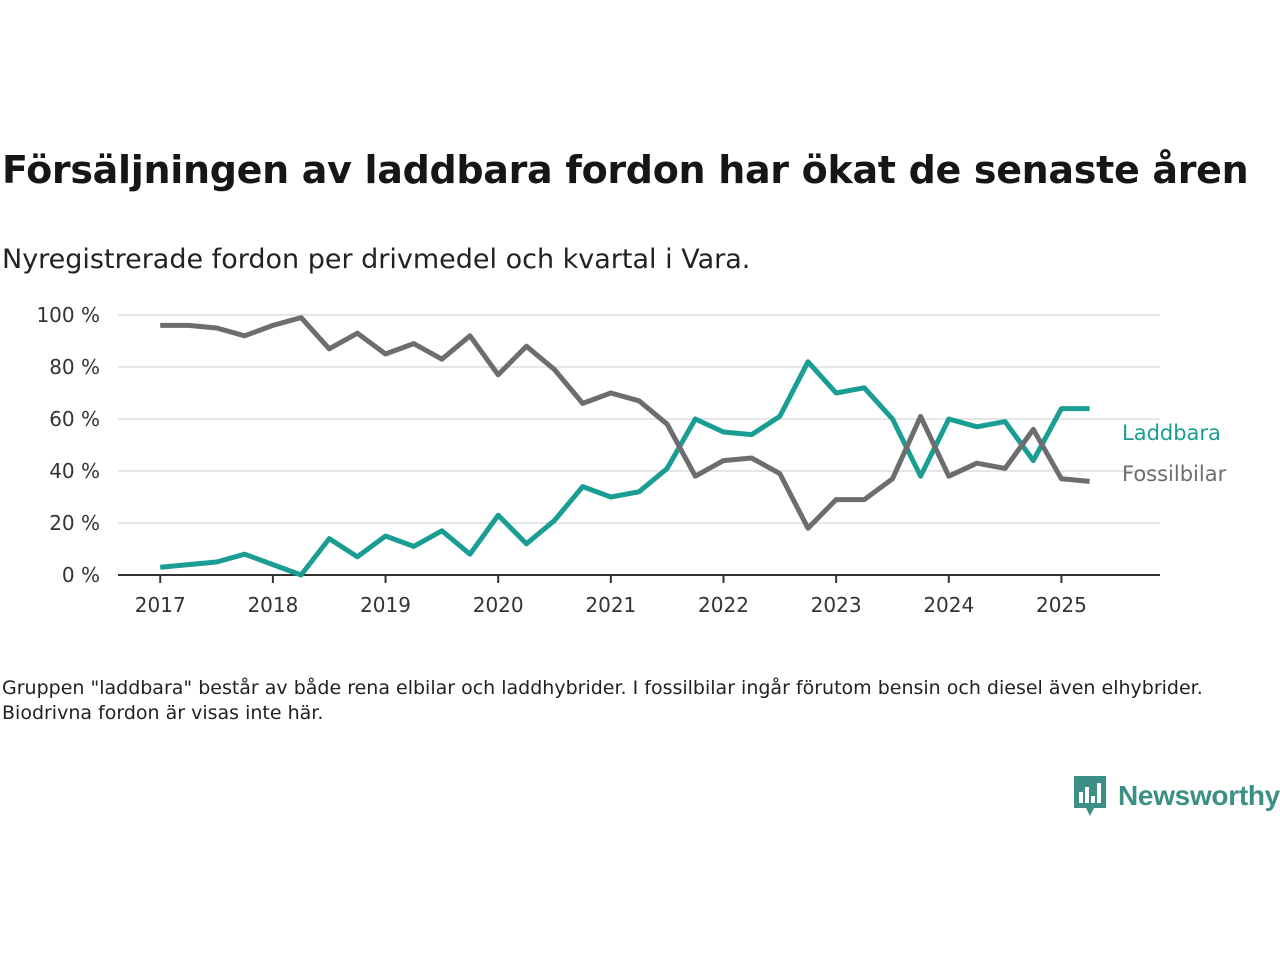 The height and width of the screenshot is (960, 1280). I want to click on y-tick-label: 100 %, so click(68, 315).